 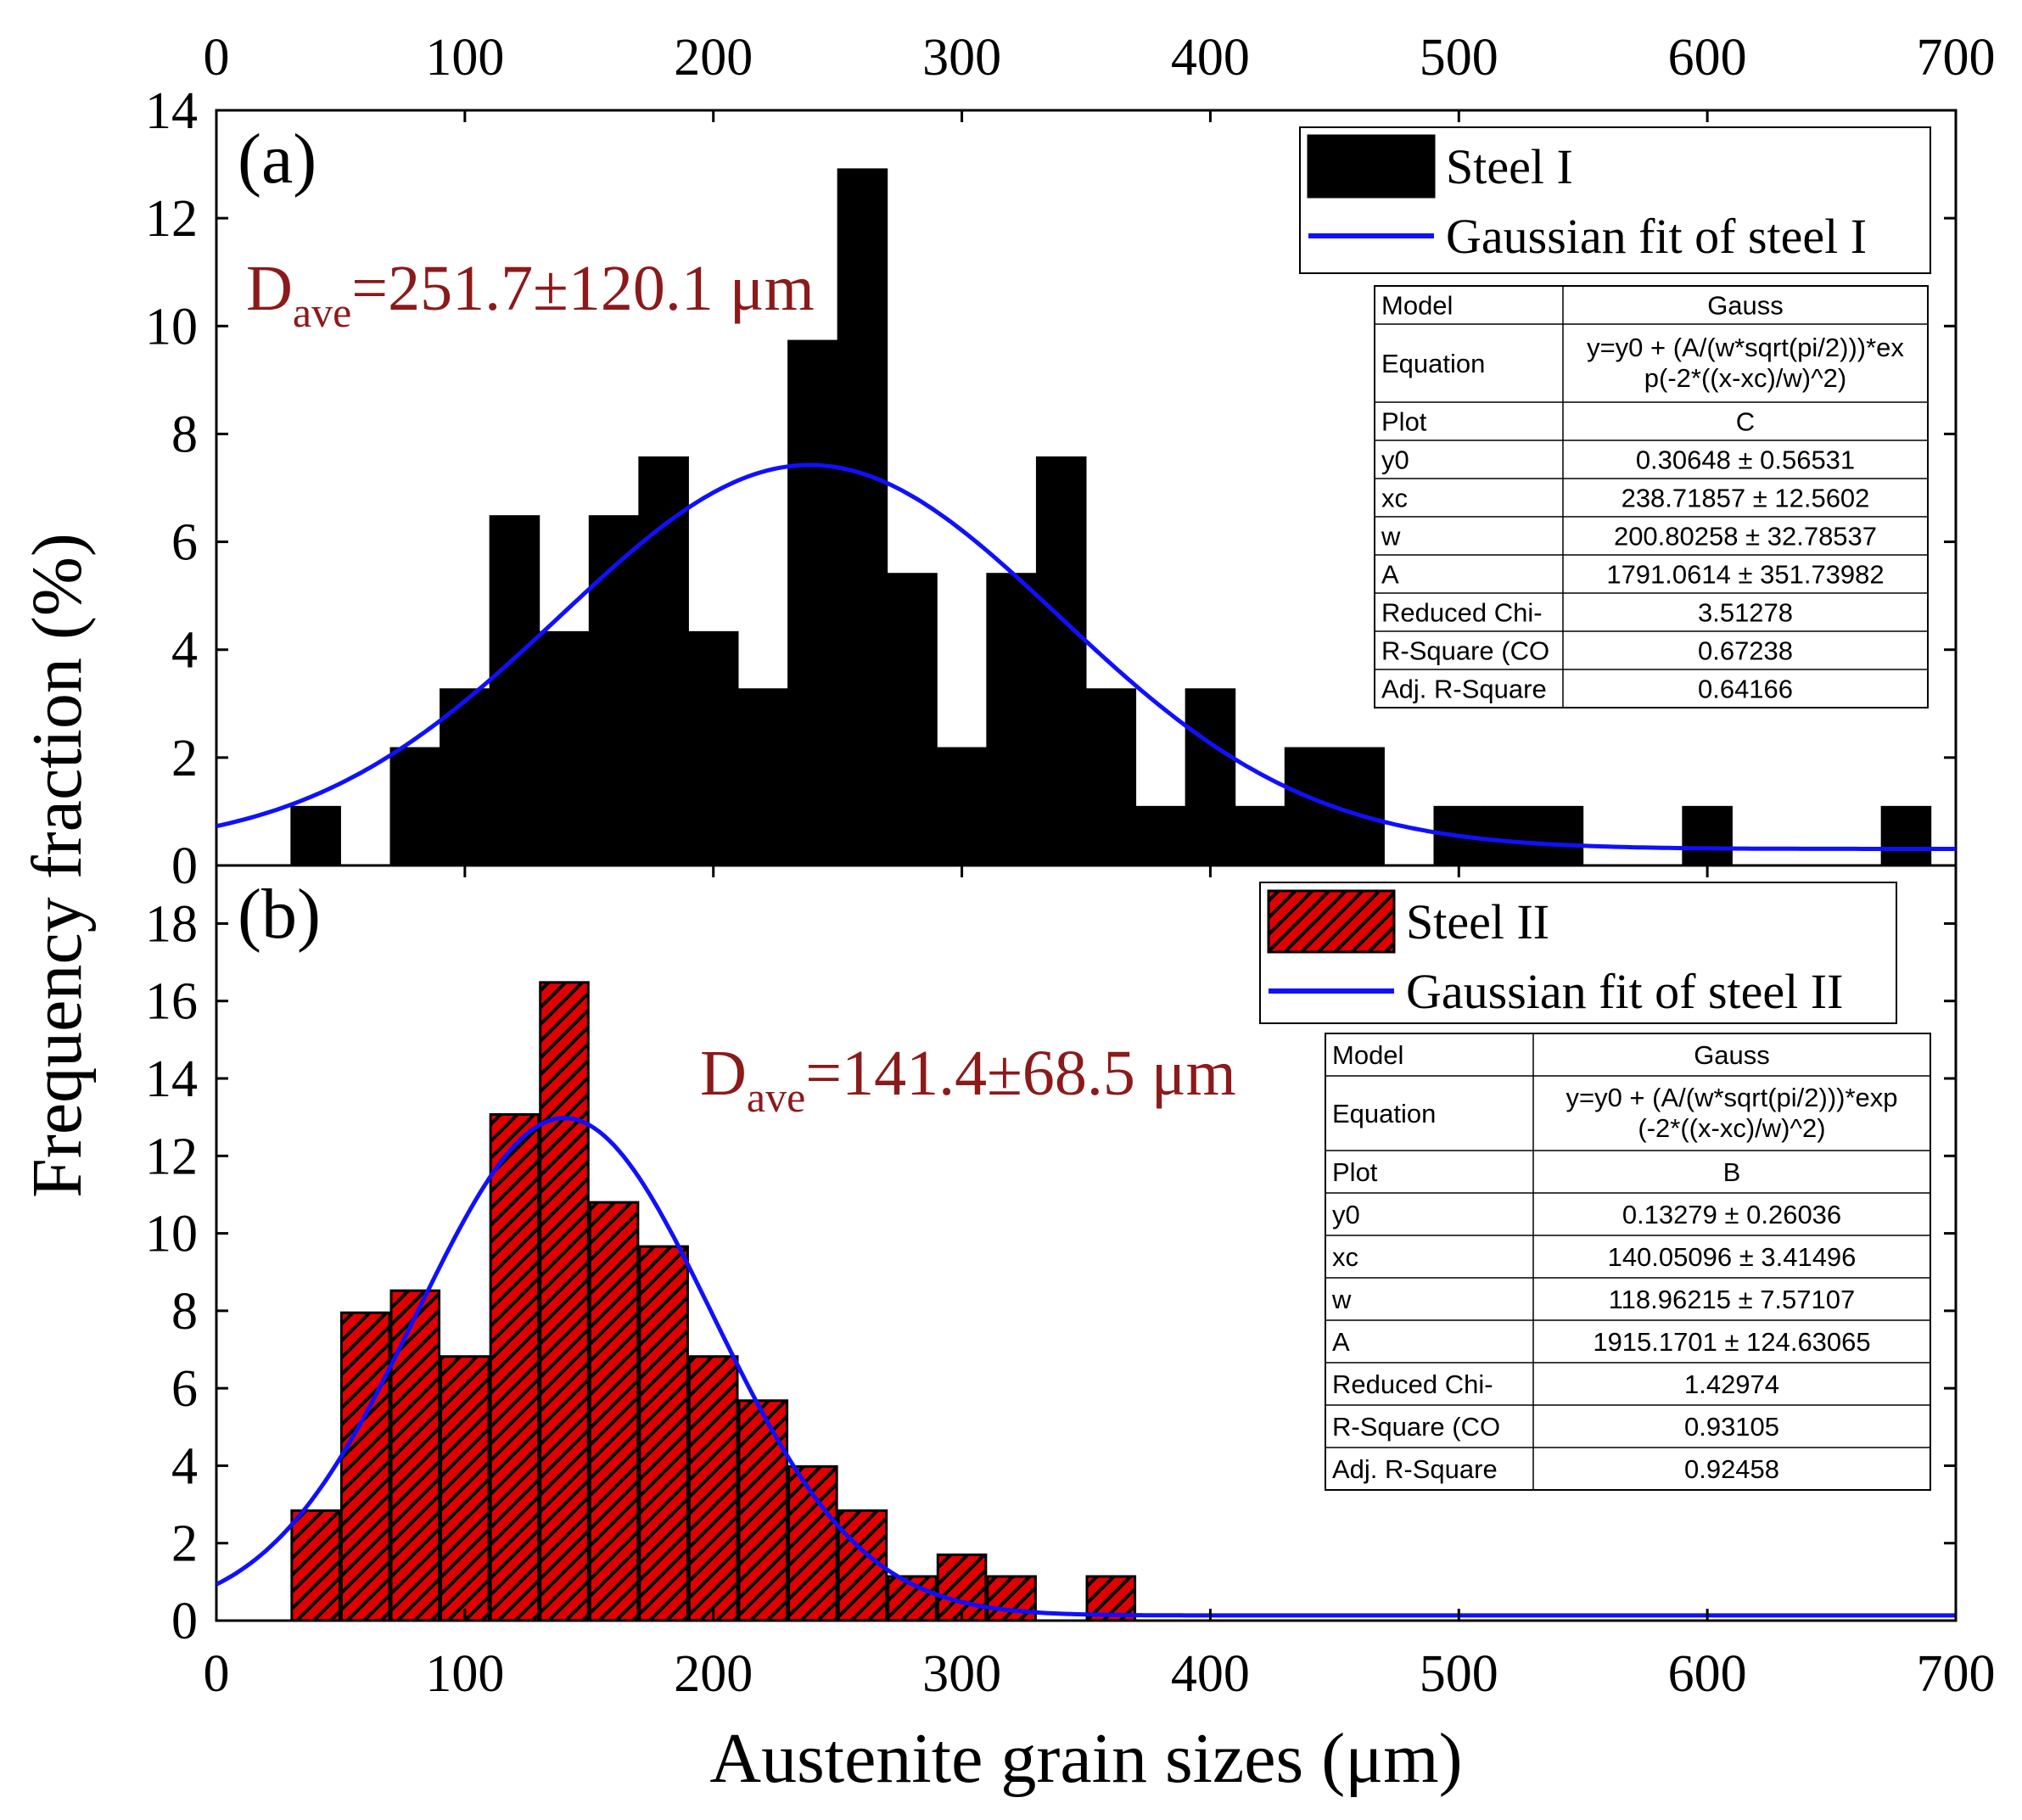 What do you see at coordinates (1745, 651) in the screenshot?
I see `stats-value: 0.67238` at bounding box center [1745, 651].